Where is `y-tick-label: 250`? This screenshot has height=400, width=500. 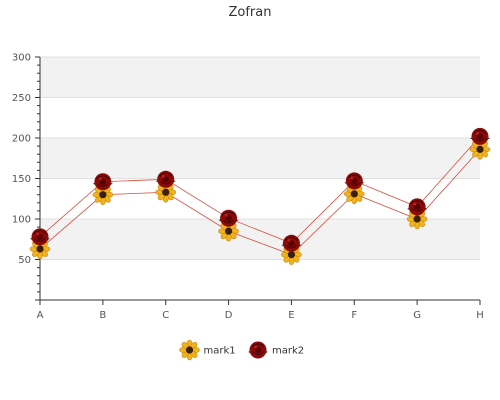 y-tick-label: 250 is located at coordinates (21, 98).